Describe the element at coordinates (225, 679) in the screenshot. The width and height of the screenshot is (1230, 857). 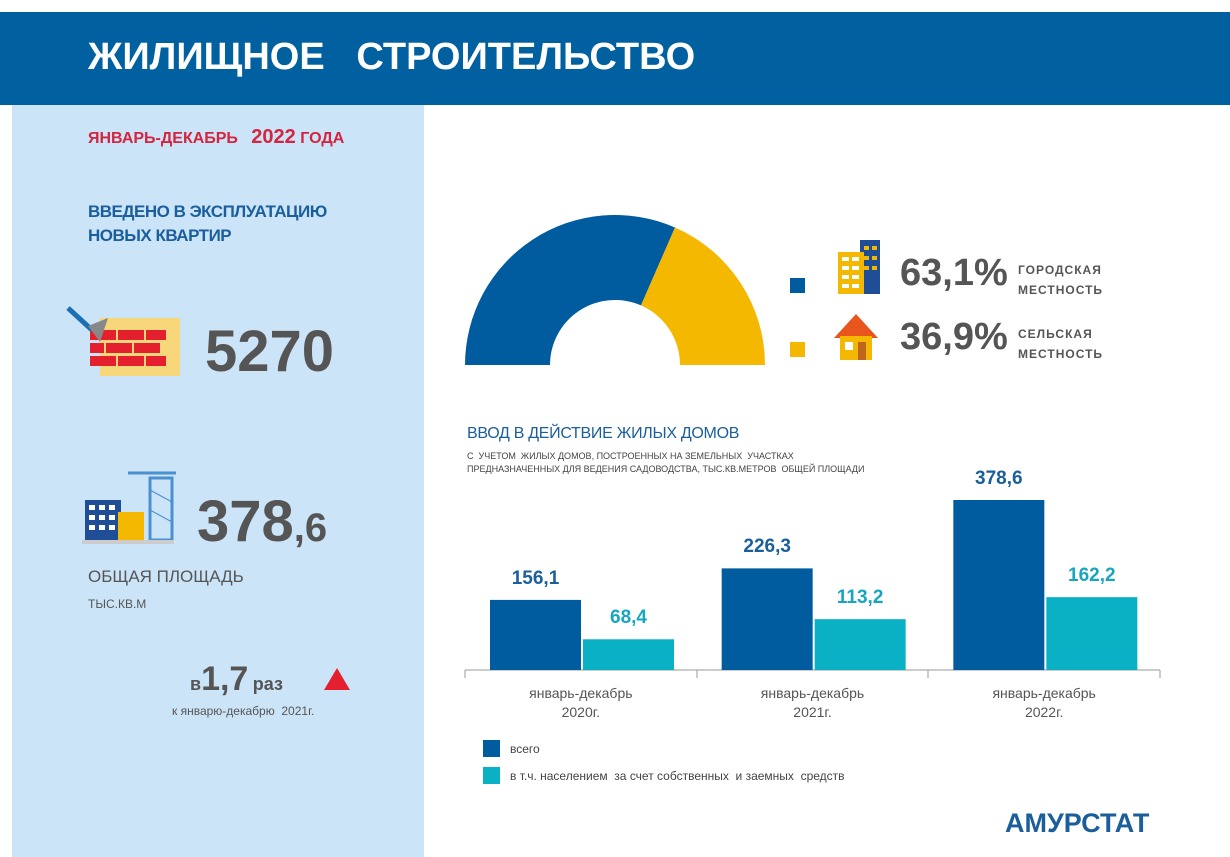
I see `growth-value: 1,7` at that location.